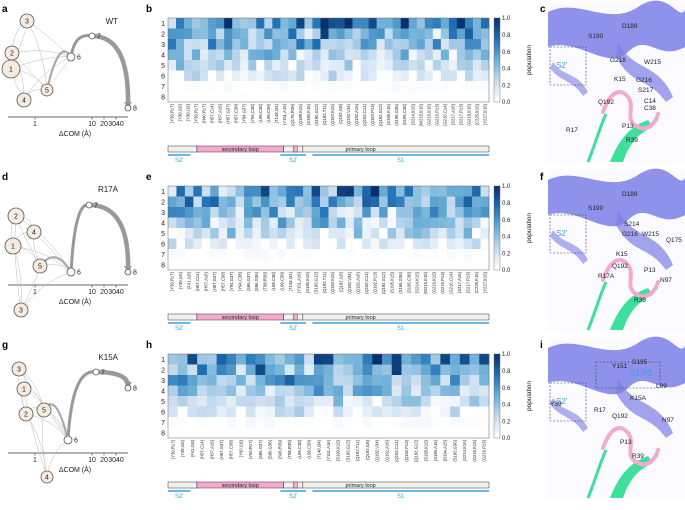  Describe the element at coordinates (646, 90) in the screenshot. I see `residue-label: S217` at that location.